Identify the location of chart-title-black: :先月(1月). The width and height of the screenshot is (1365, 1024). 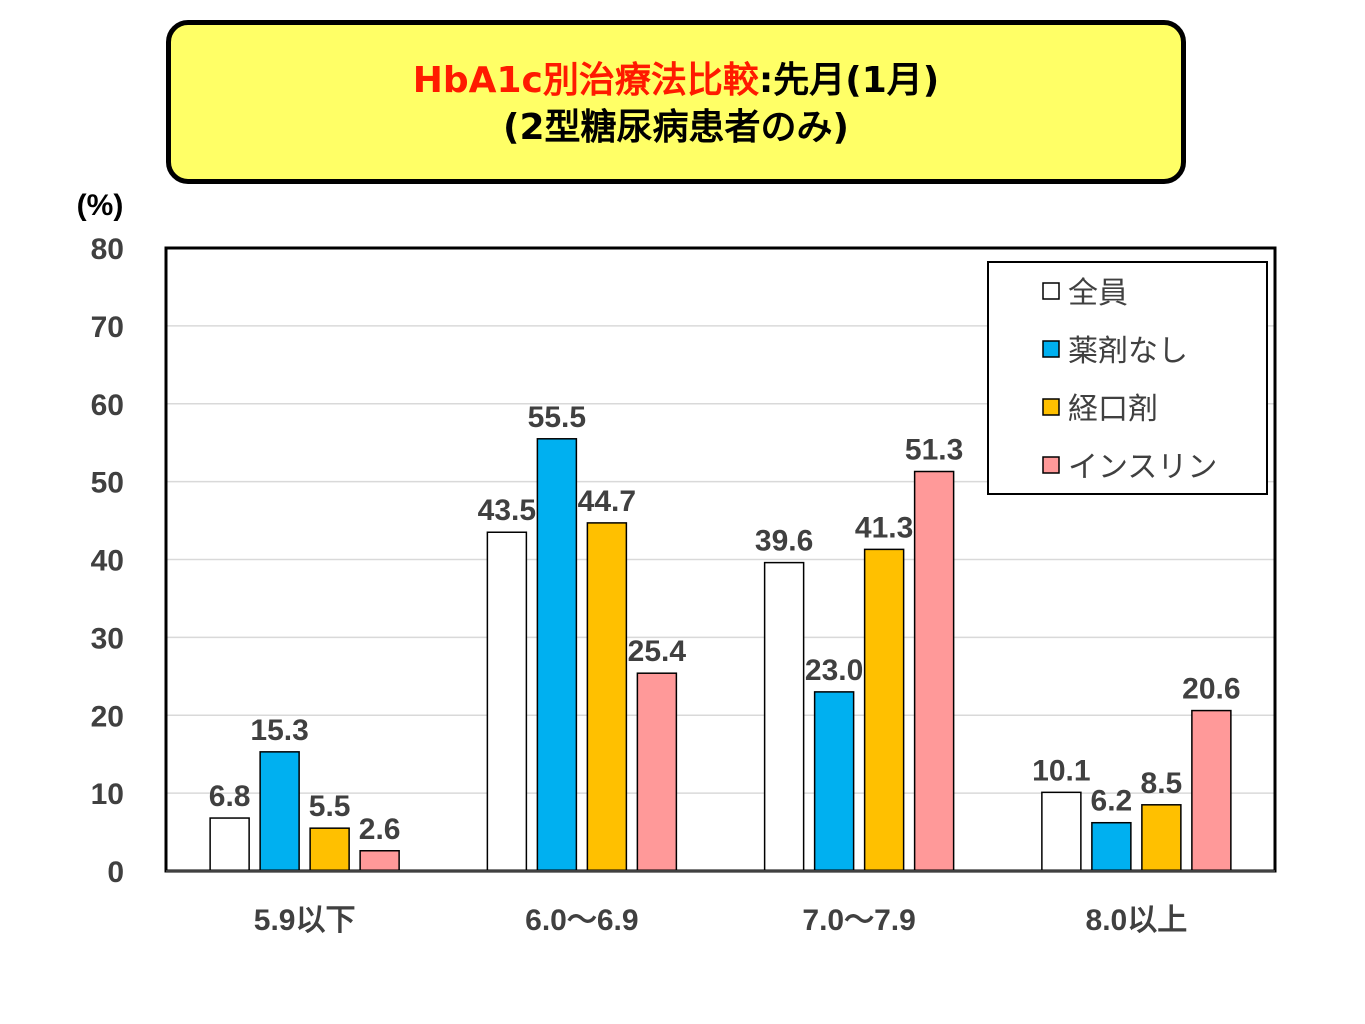
(849, 80).